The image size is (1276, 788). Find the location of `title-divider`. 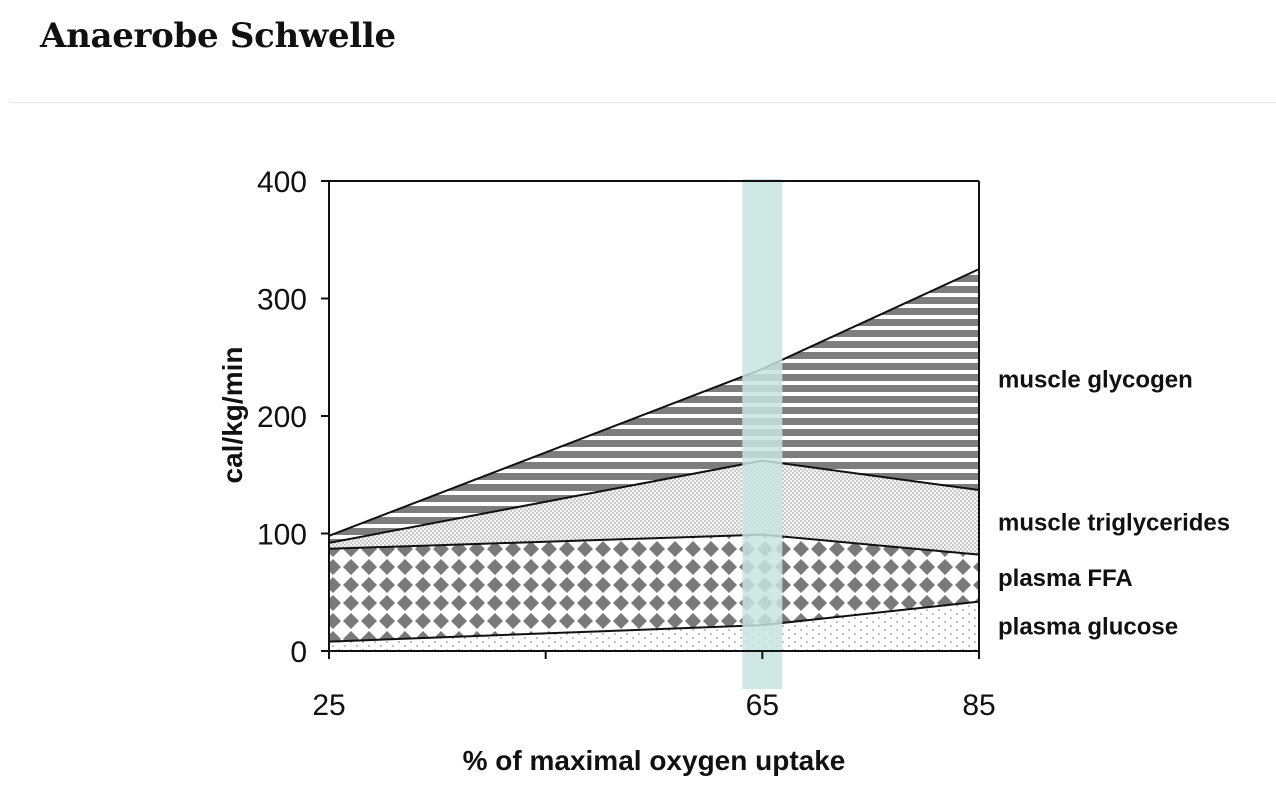

title-divider is located at coordinates (643, 102).